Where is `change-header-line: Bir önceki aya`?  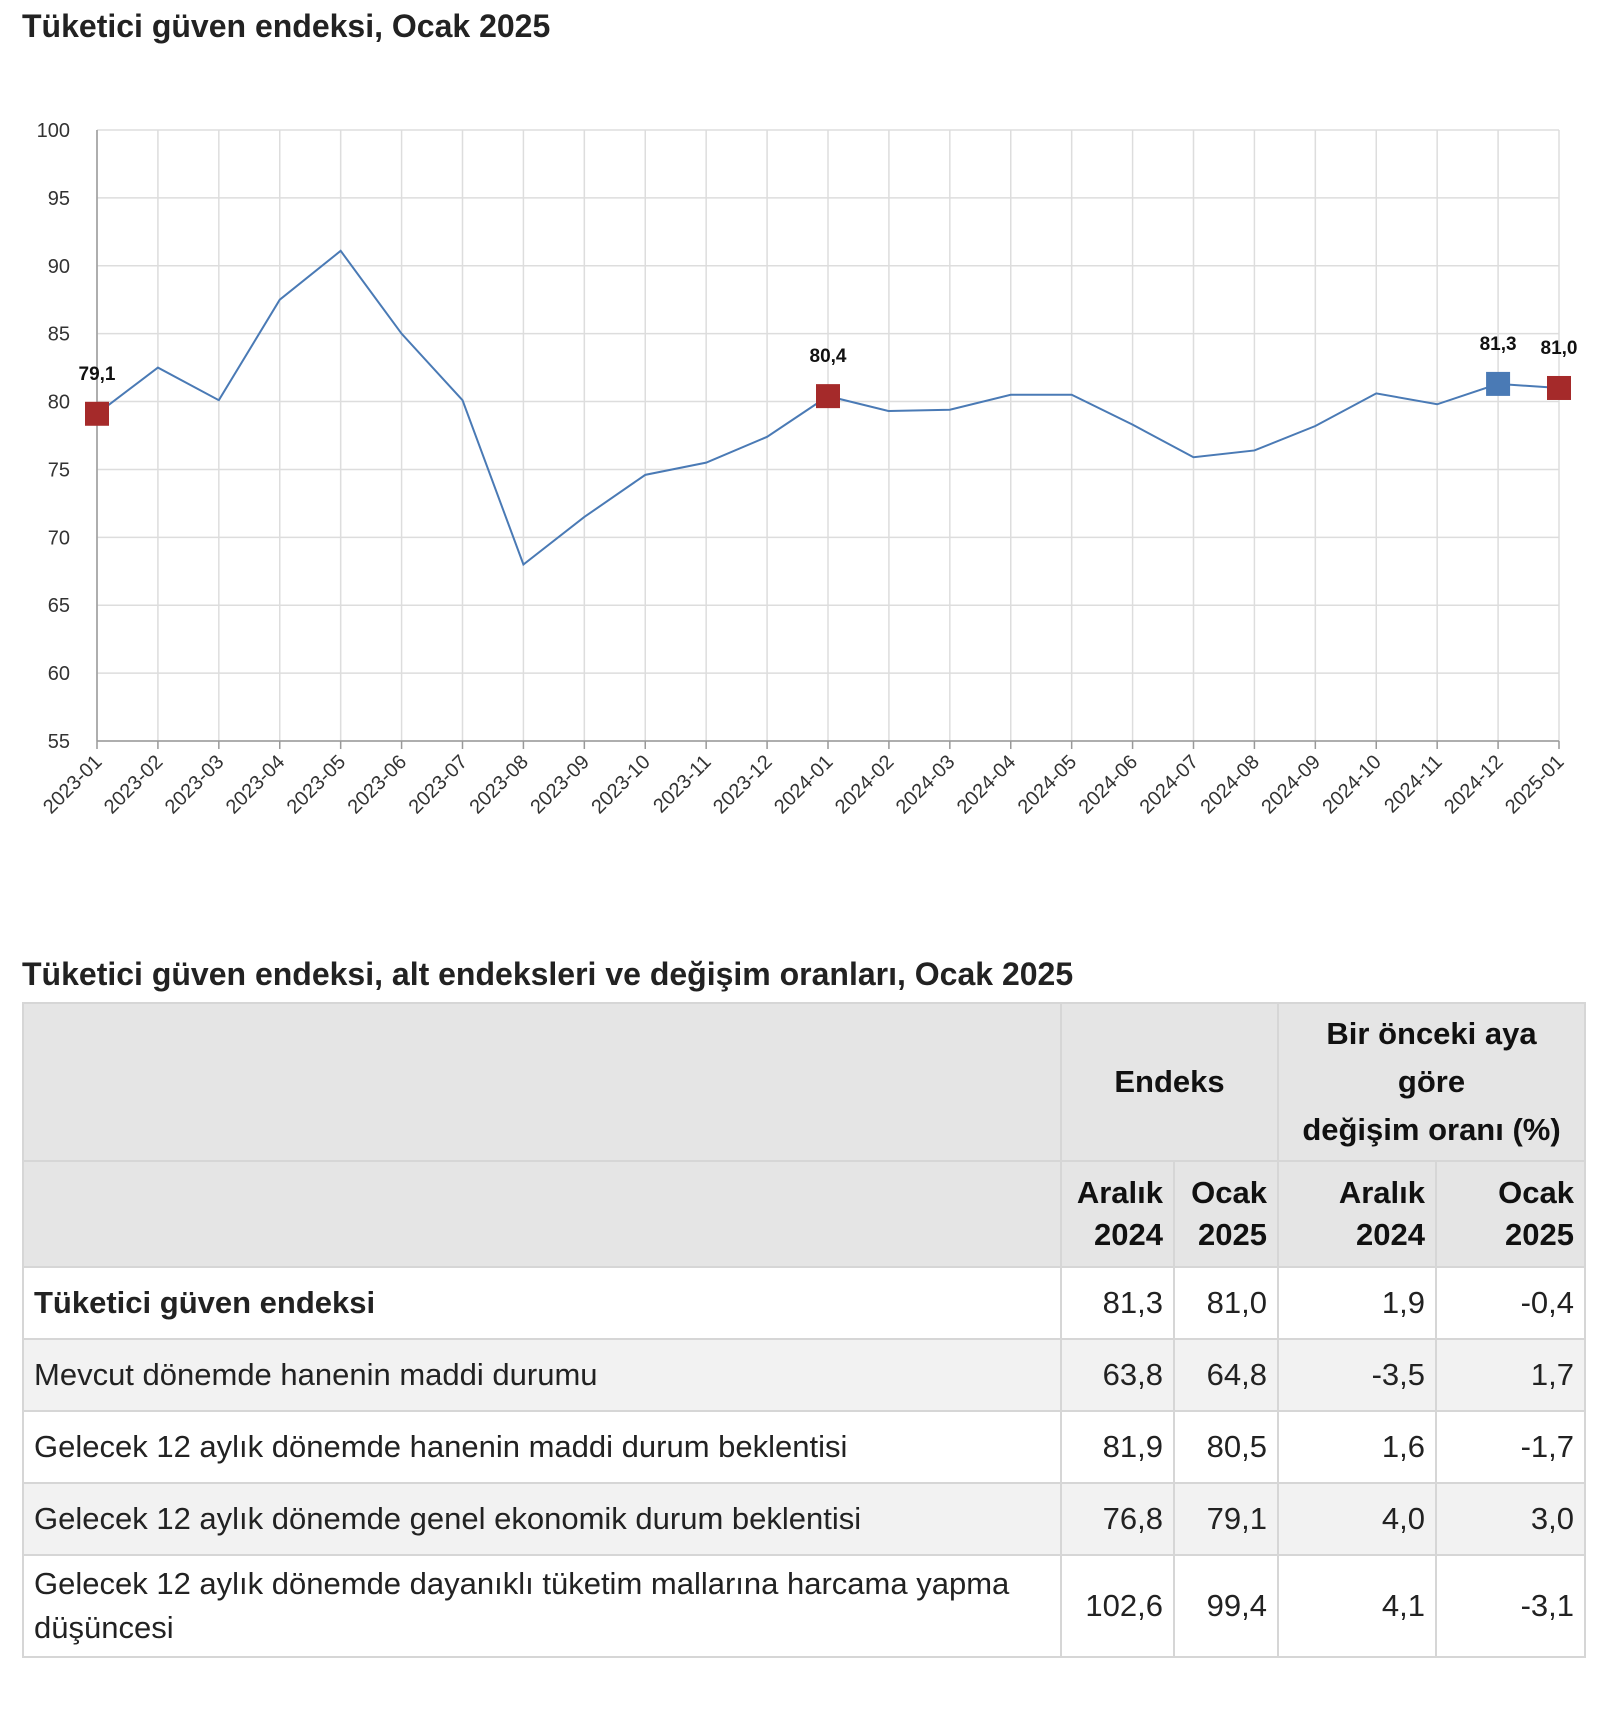
change-header-line: Bir önceki aya is located at coordinates (1431, 1033).